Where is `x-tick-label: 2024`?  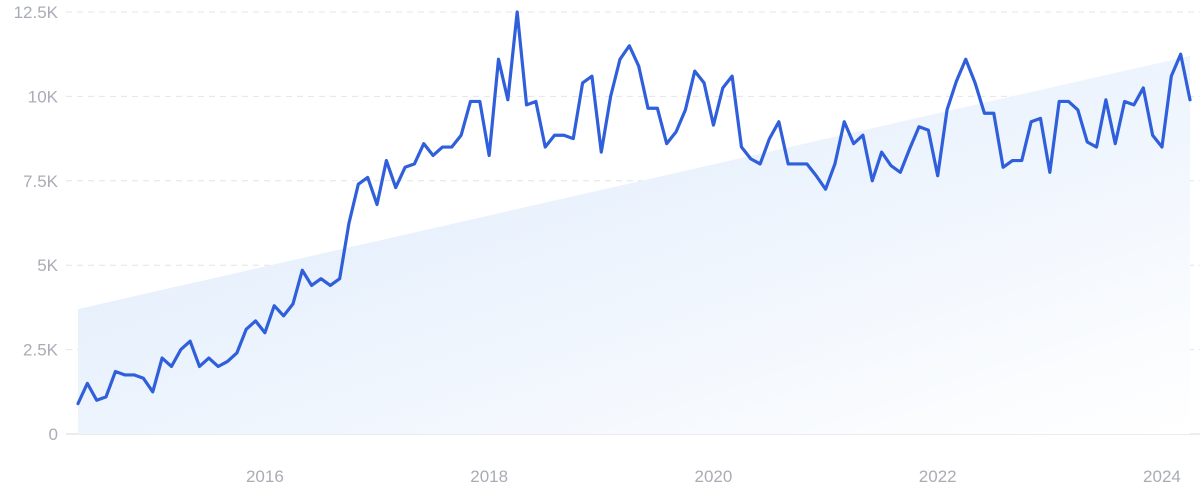 x-tick-label: 2024 is located at coordinates (1162, 476).